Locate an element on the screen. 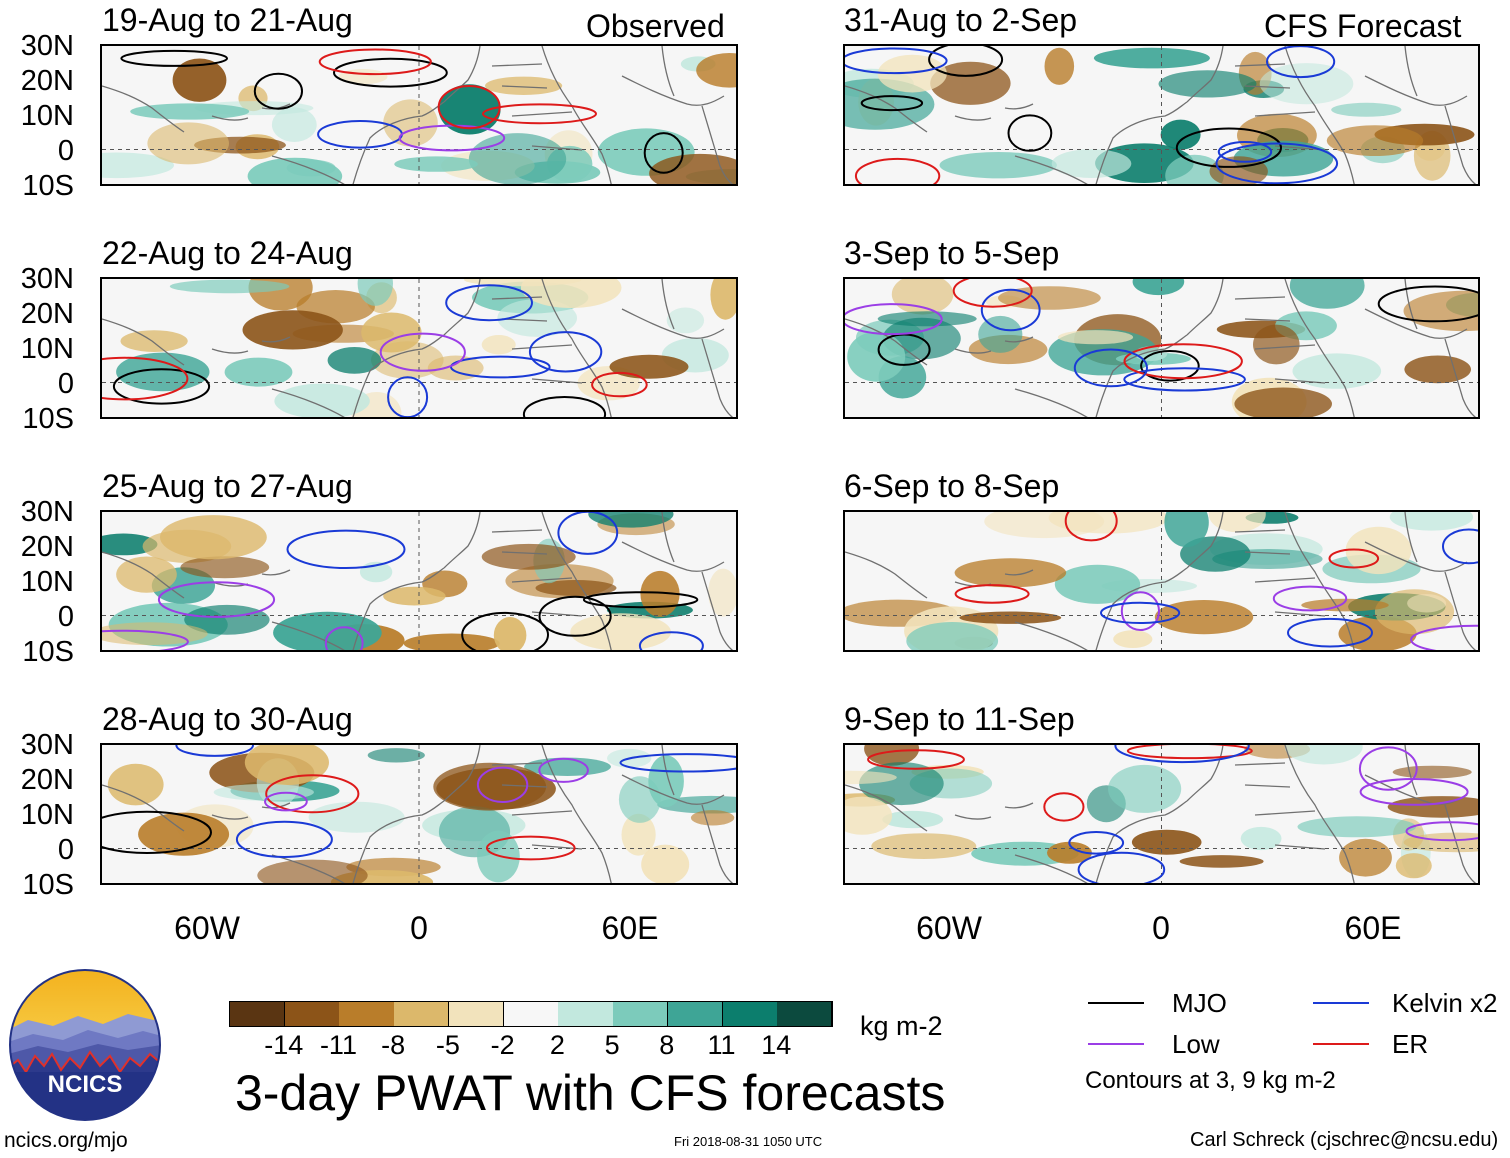 This screenshot has width=1510, height=1158. lat-label: 0 is located at coordinates (65, 850).